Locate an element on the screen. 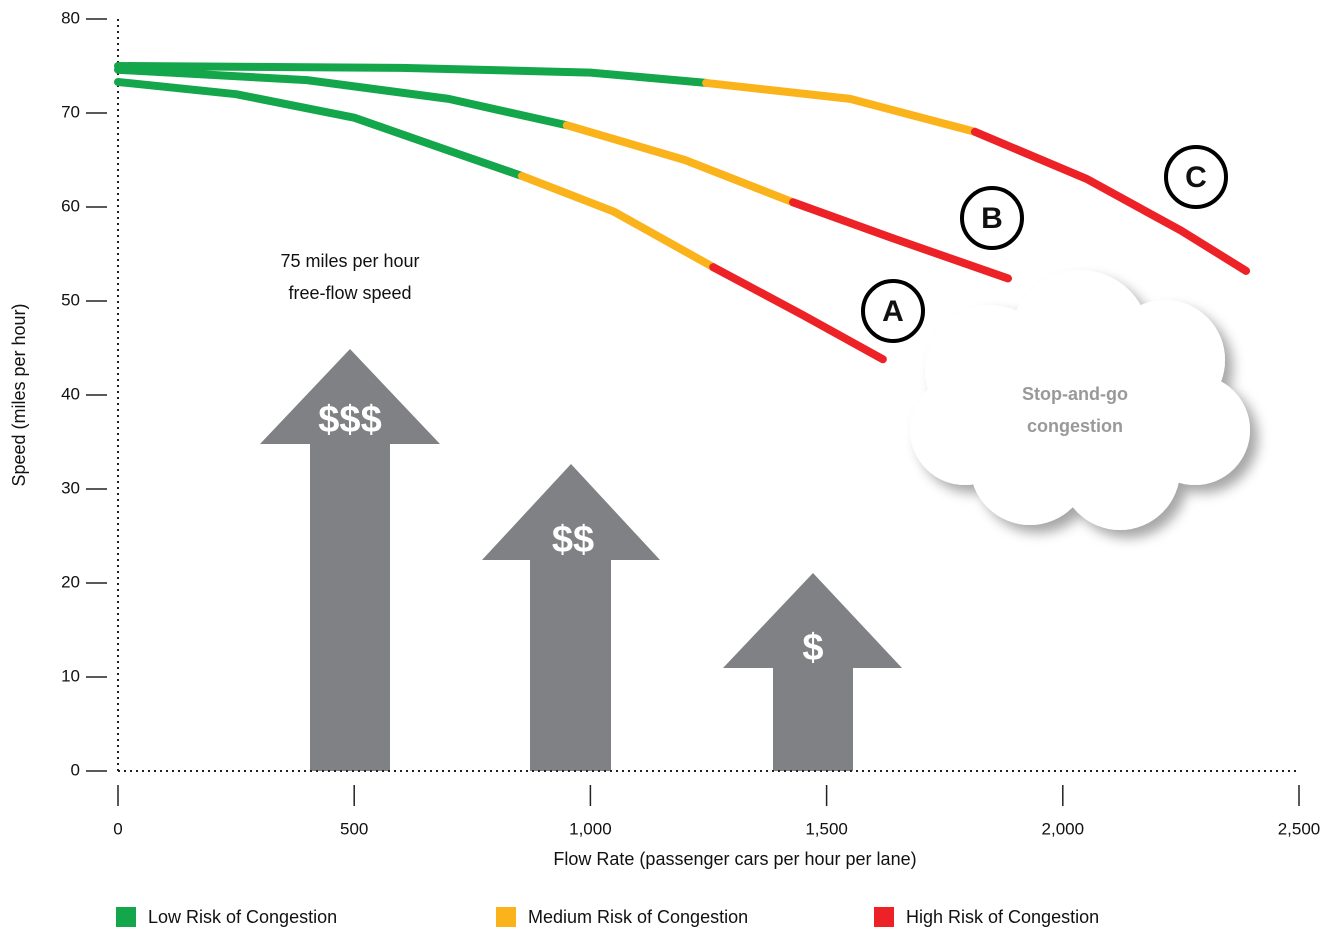 Image resolution: width=1337 pixels, height=932 pixels. y-axis-title: Speed (miles per hour) is located at coordinates (19, 394).